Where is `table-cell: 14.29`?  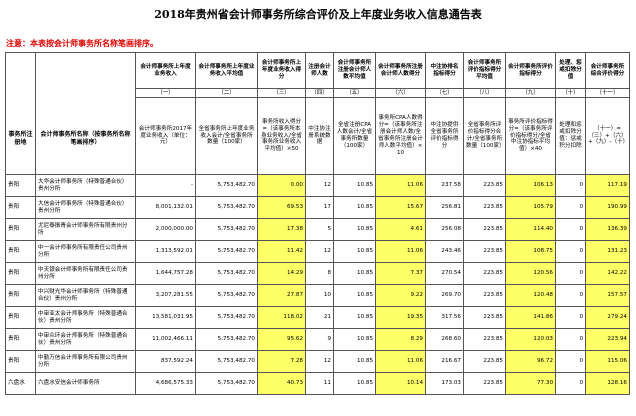
table-cell: 14.29 is located at coordinates (281, 273).